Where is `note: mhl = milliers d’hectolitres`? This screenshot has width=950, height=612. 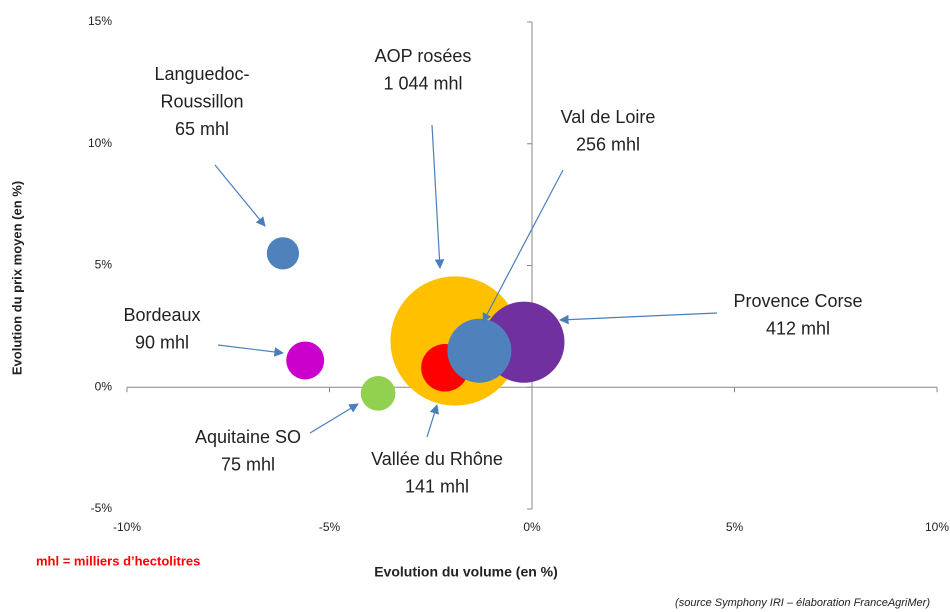
note: mhl = milliers d’hectolitres is located at coordinates (118, 560).